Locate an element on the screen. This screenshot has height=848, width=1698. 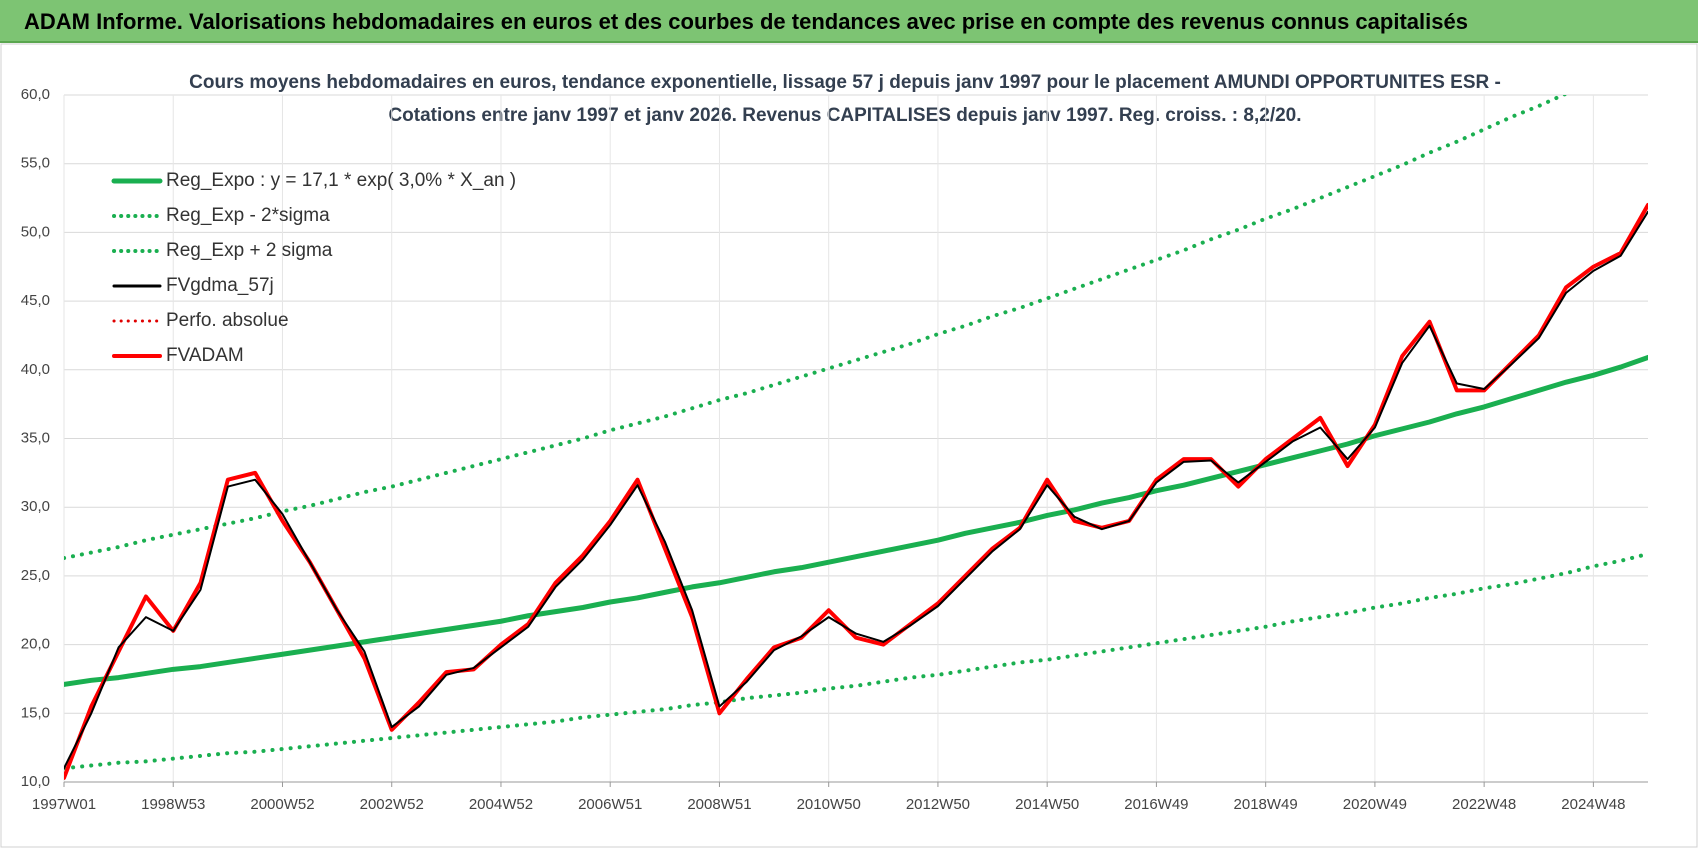
x-tick-label: 2014W50 is located at coordinates (1047, 804).